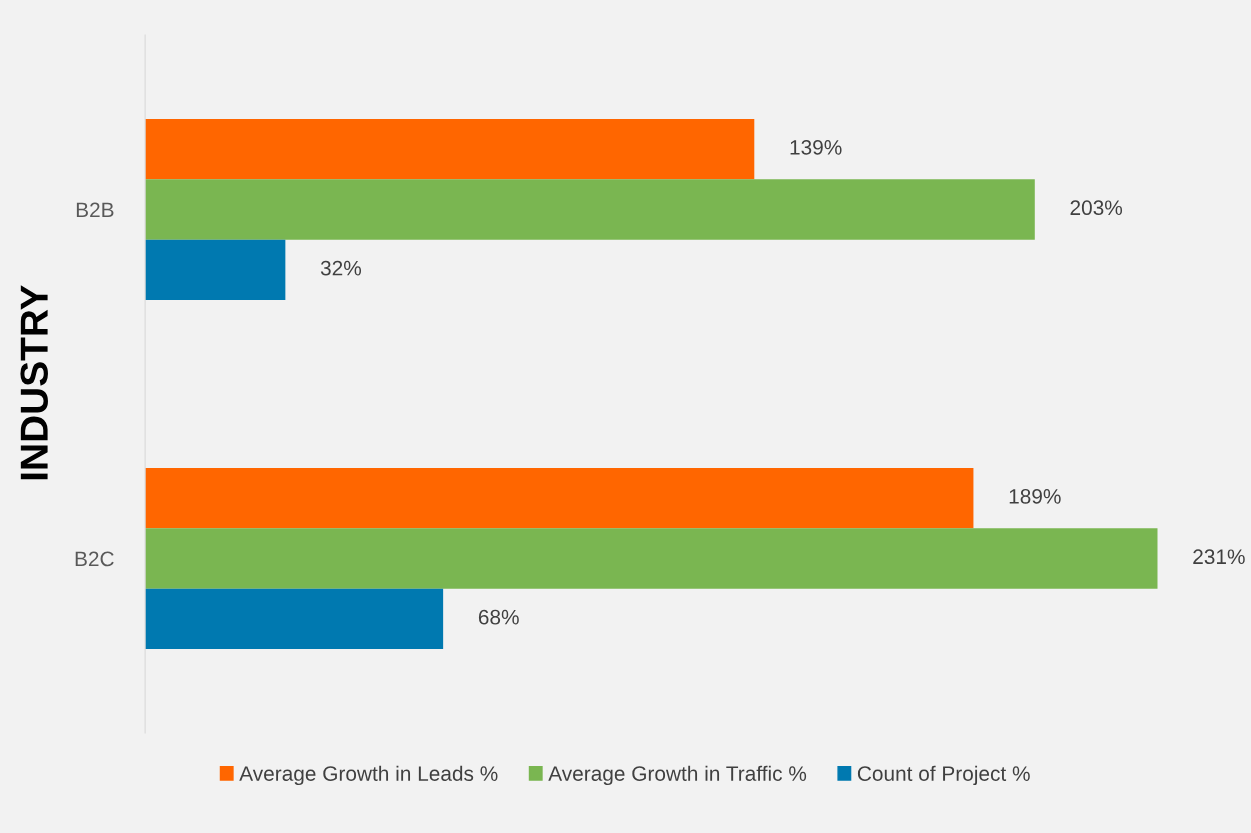 This screenshot has width=1251, height=833. What do you see at coordinates (368, 775) in the screenshot?
I see `legend-label: Average Growth in Leads %` at bounding box center [368, 775].